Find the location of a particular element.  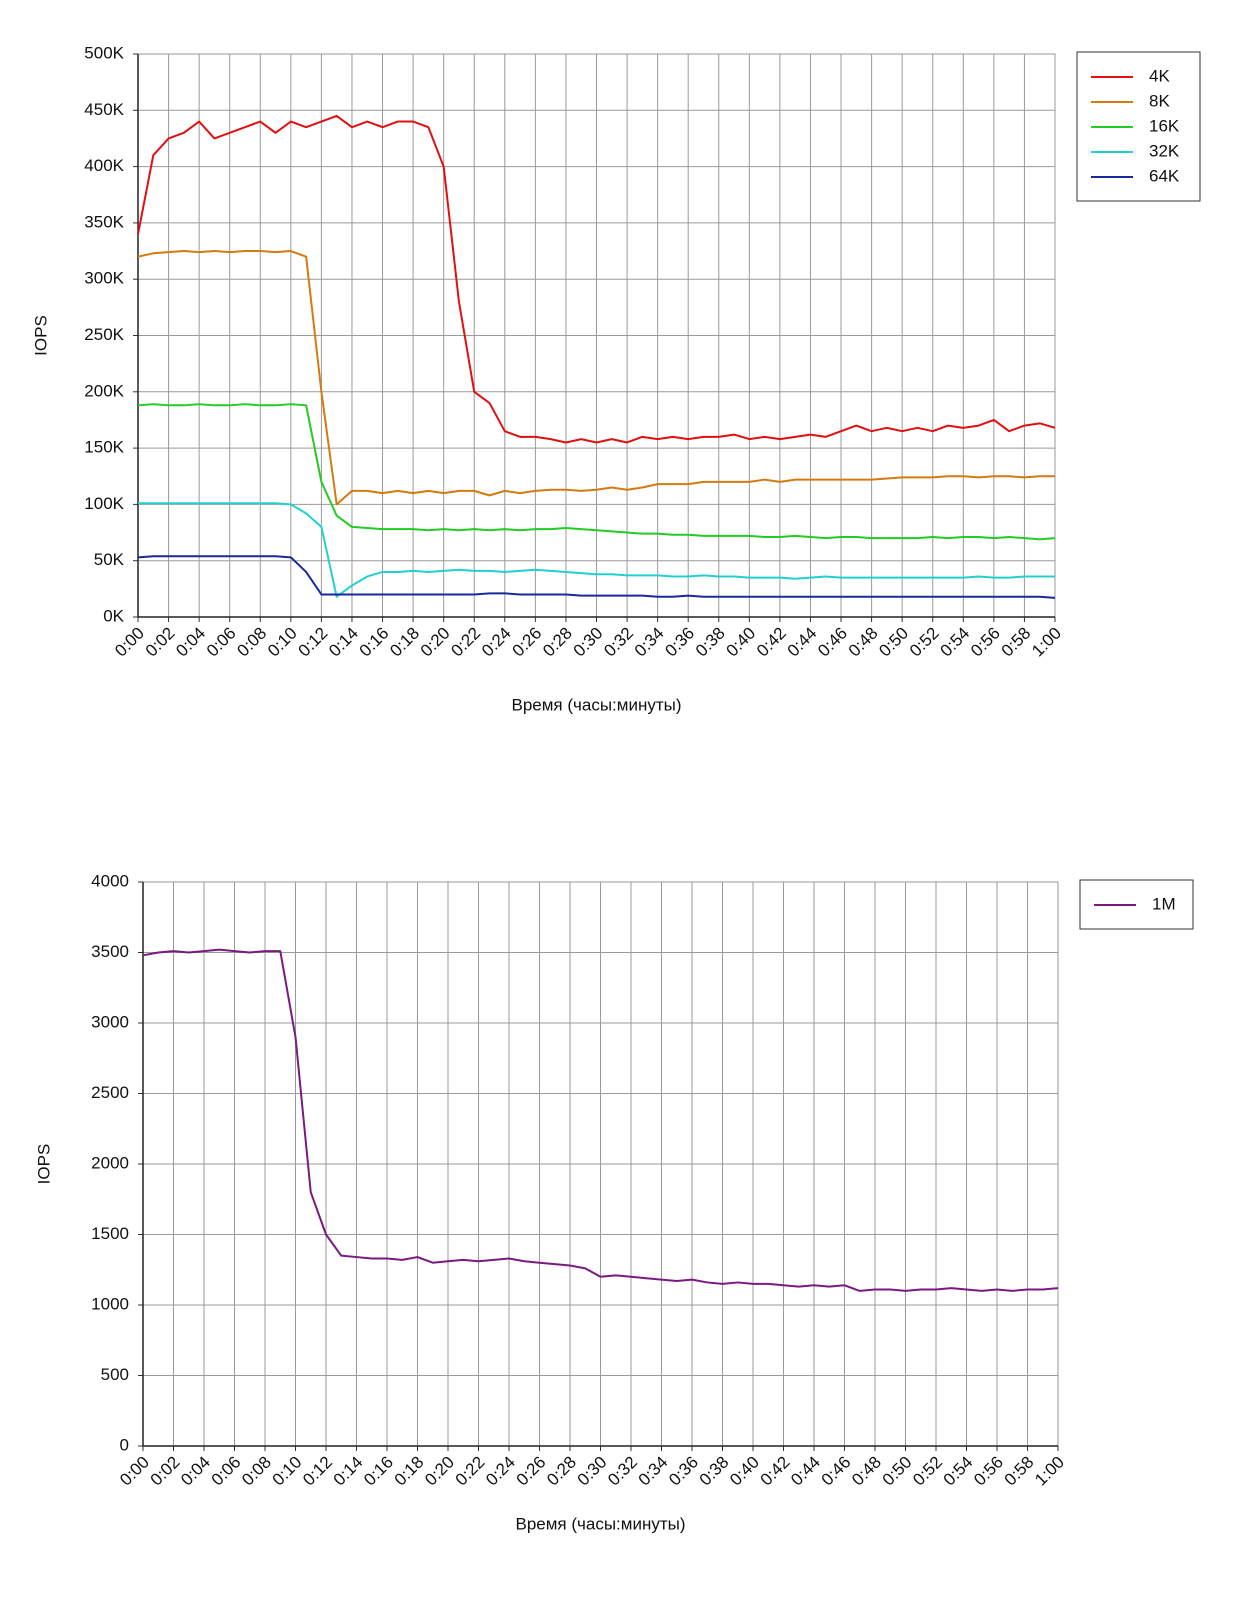

legend-label: 32K is located at coordinates (1164, 150).